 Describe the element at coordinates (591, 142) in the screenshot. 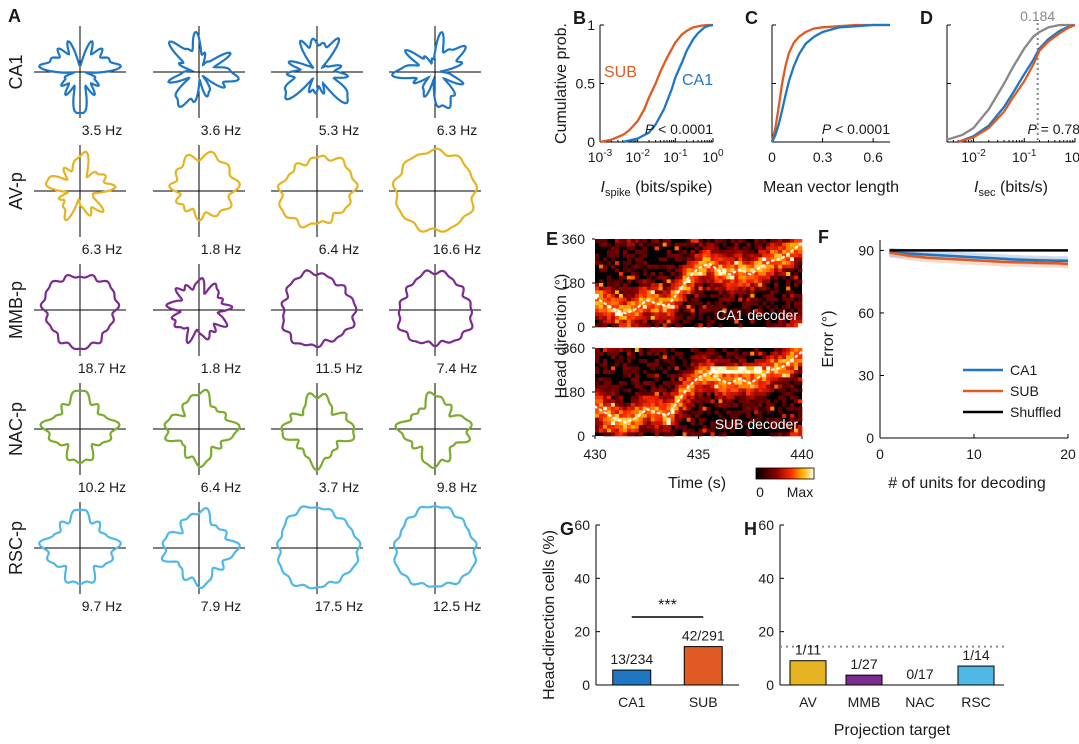

I see `y-tick-label: 0` at that location.